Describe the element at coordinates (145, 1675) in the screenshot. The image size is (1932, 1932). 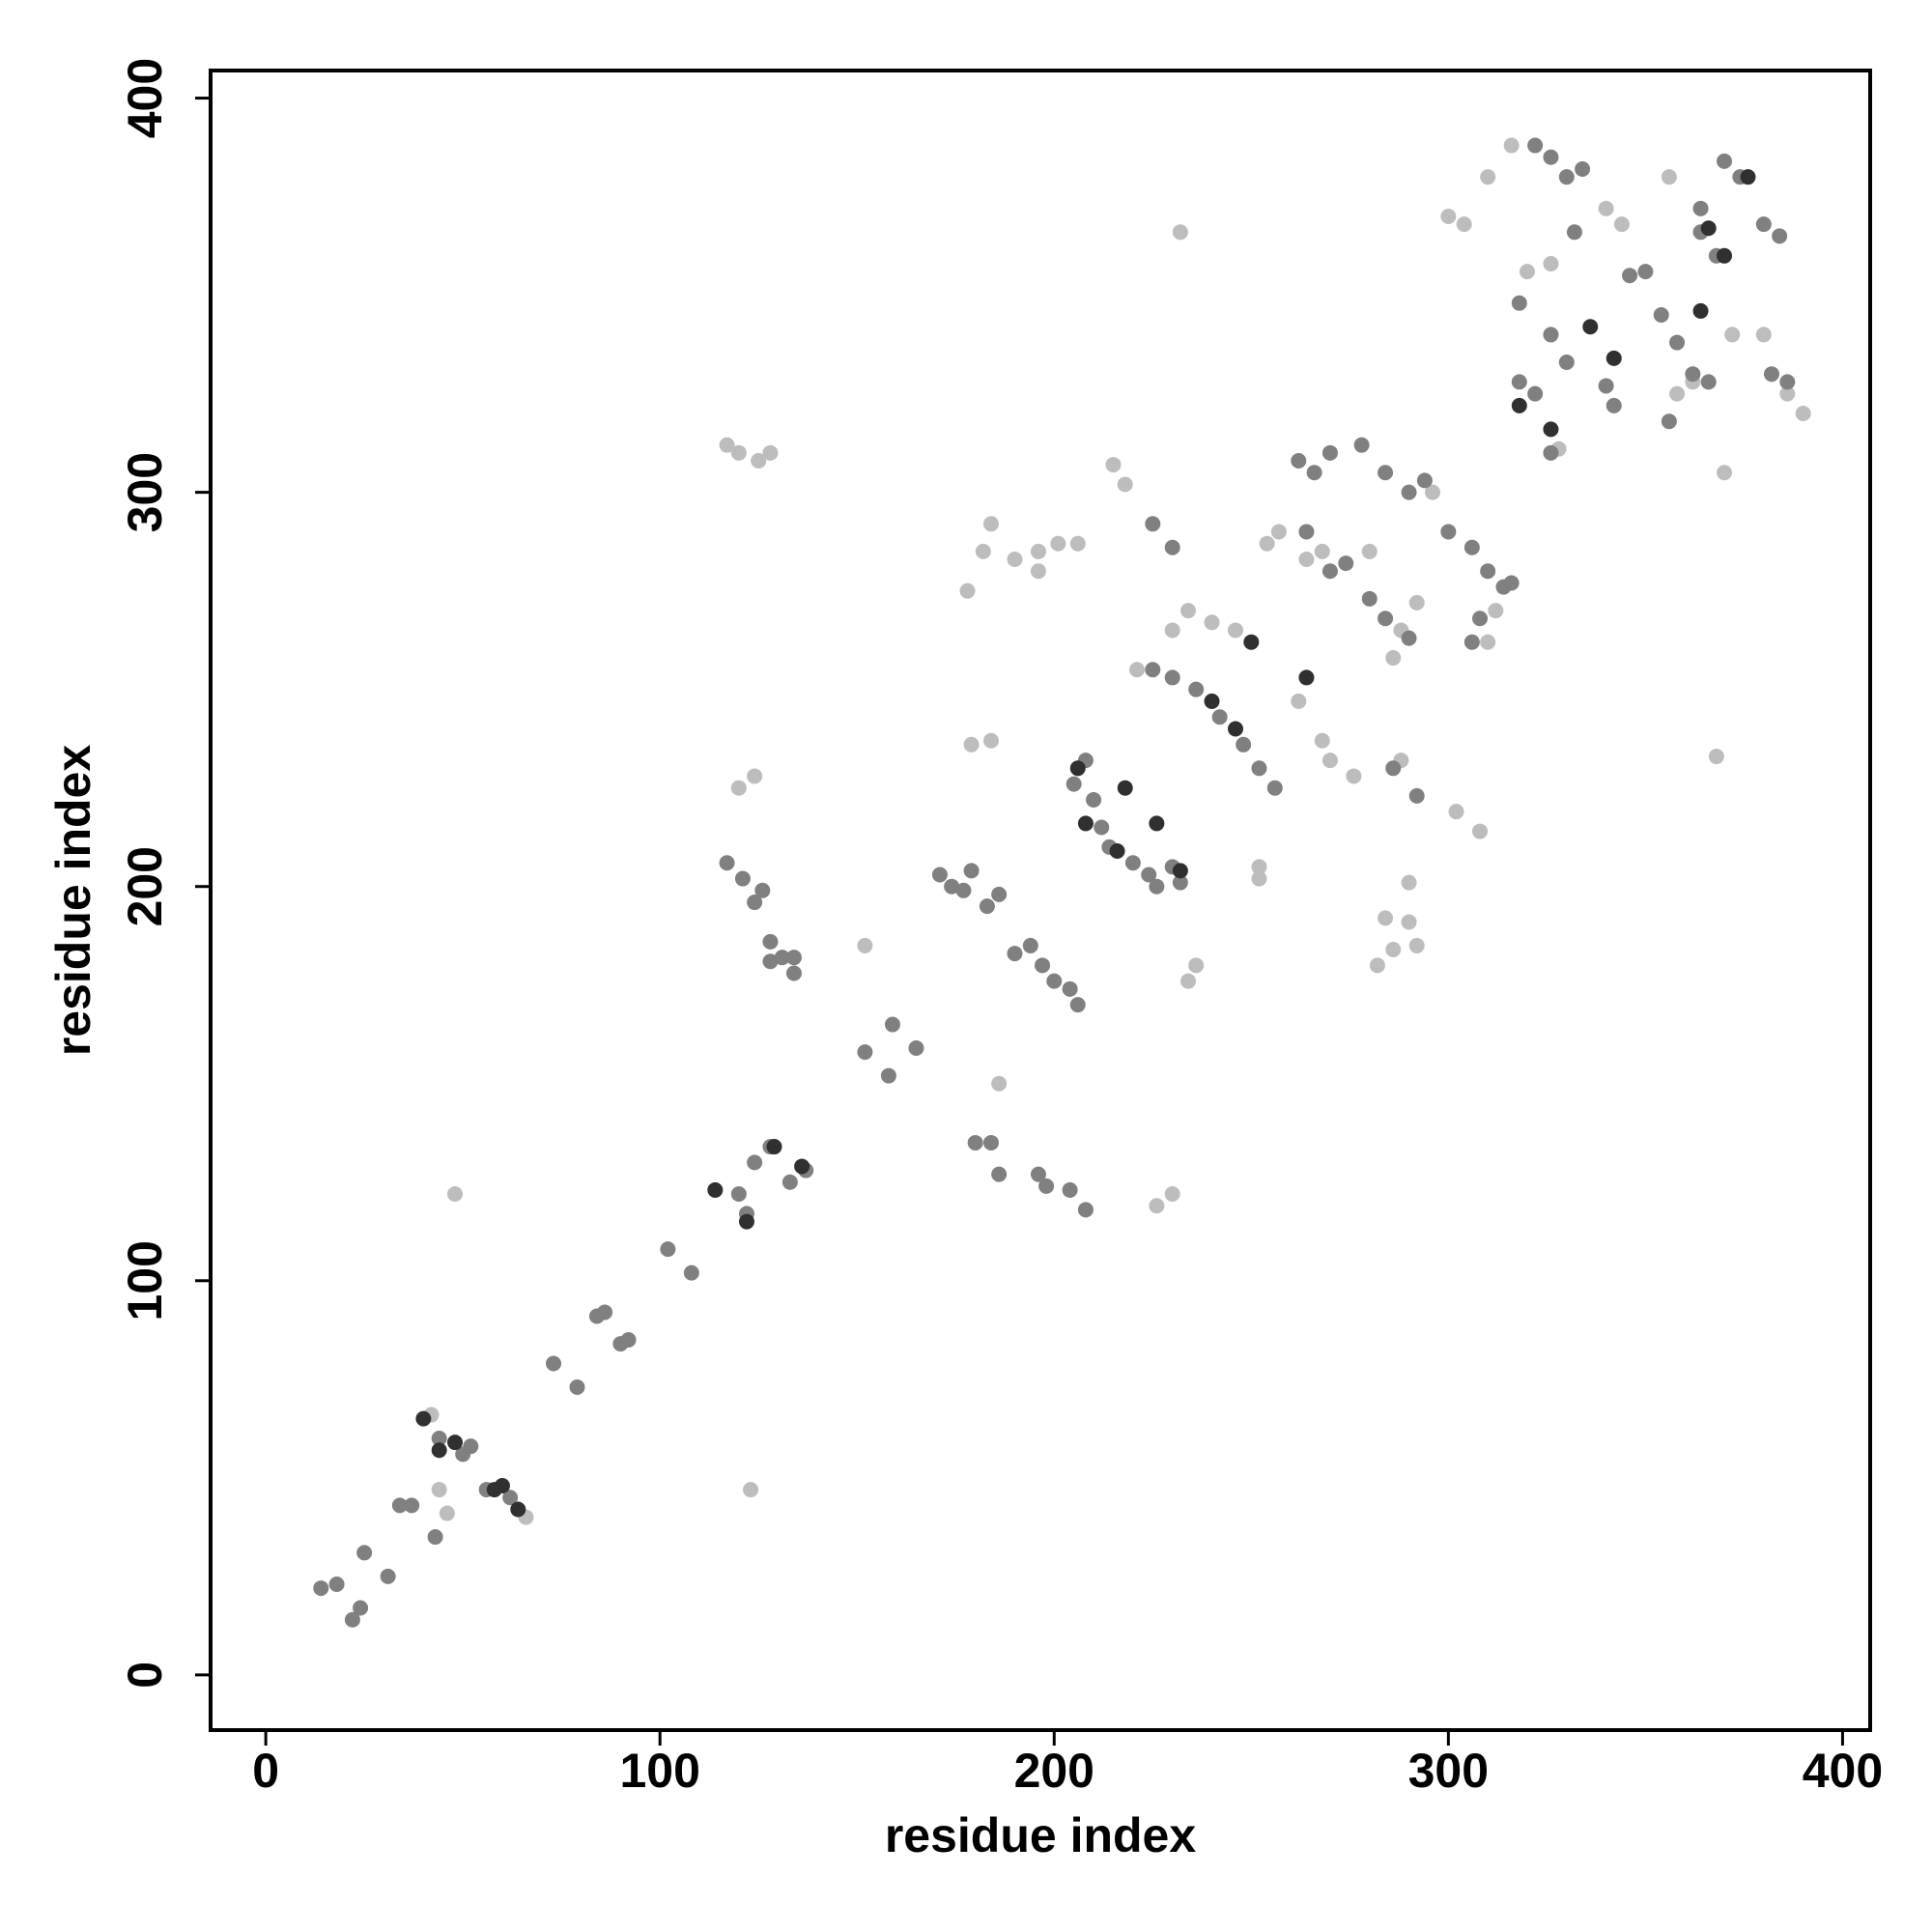
I see `y-tick-label: 0` at that location.